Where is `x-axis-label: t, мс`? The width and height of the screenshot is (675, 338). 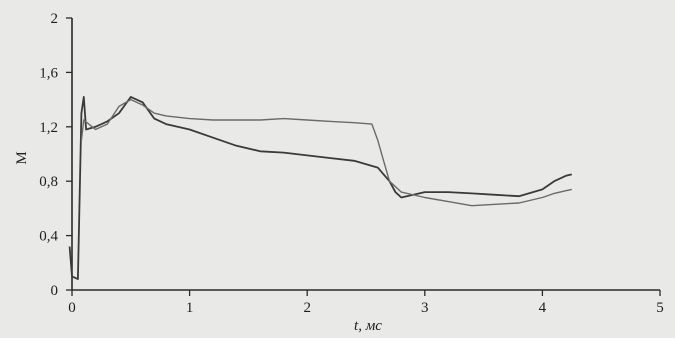 x-axis-label: t, мс is located at coordinates (368, 326).